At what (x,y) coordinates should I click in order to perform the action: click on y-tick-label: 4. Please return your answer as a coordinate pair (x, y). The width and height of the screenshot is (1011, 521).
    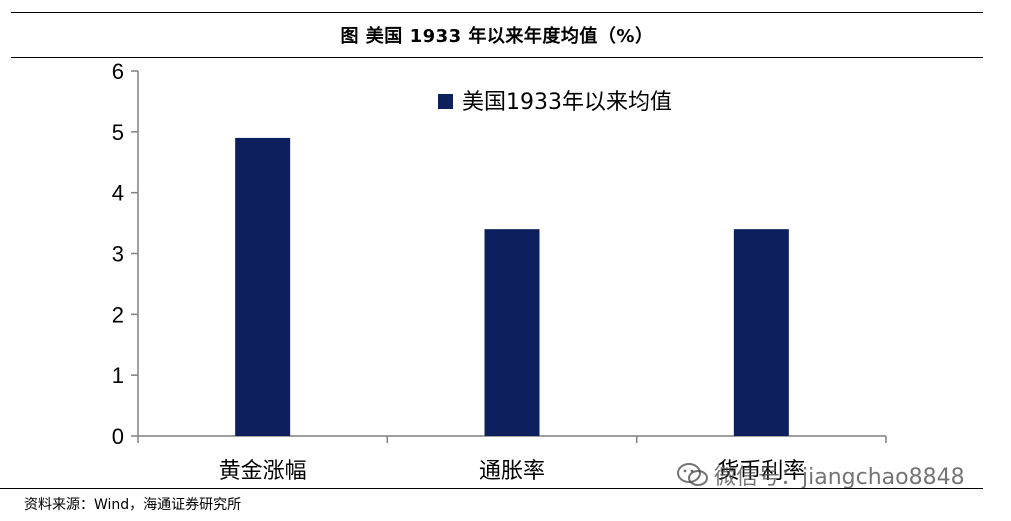
    Looking at the image, I should click on (118, 193).